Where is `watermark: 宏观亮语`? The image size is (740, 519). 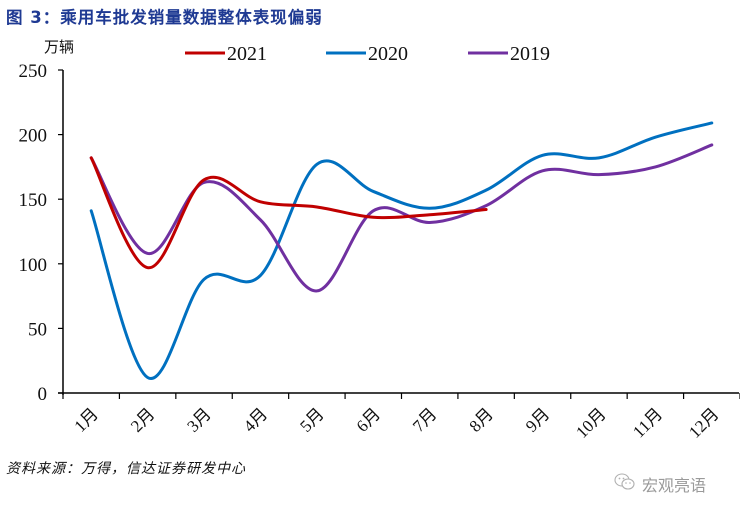
watermark: 宏观亮语 is located at coordinates (660, 484).